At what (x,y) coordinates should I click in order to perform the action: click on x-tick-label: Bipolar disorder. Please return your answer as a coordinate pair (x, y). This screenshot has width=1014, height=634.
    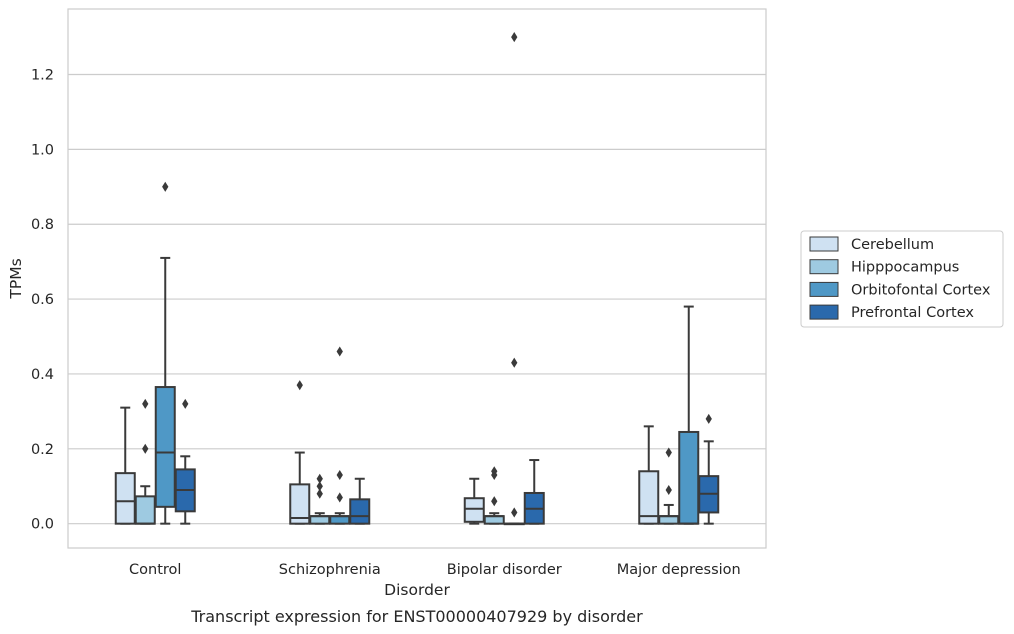
    Looking at the image, I should click on (504, 570).